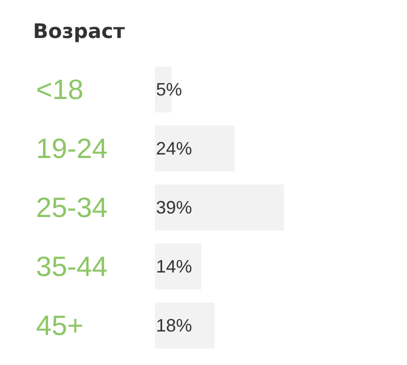 The width and height of the screenshot is (407, 365). Describe the element at coordinates (174, 326) in the screenshot. I see `data-label: 18%` at that location.